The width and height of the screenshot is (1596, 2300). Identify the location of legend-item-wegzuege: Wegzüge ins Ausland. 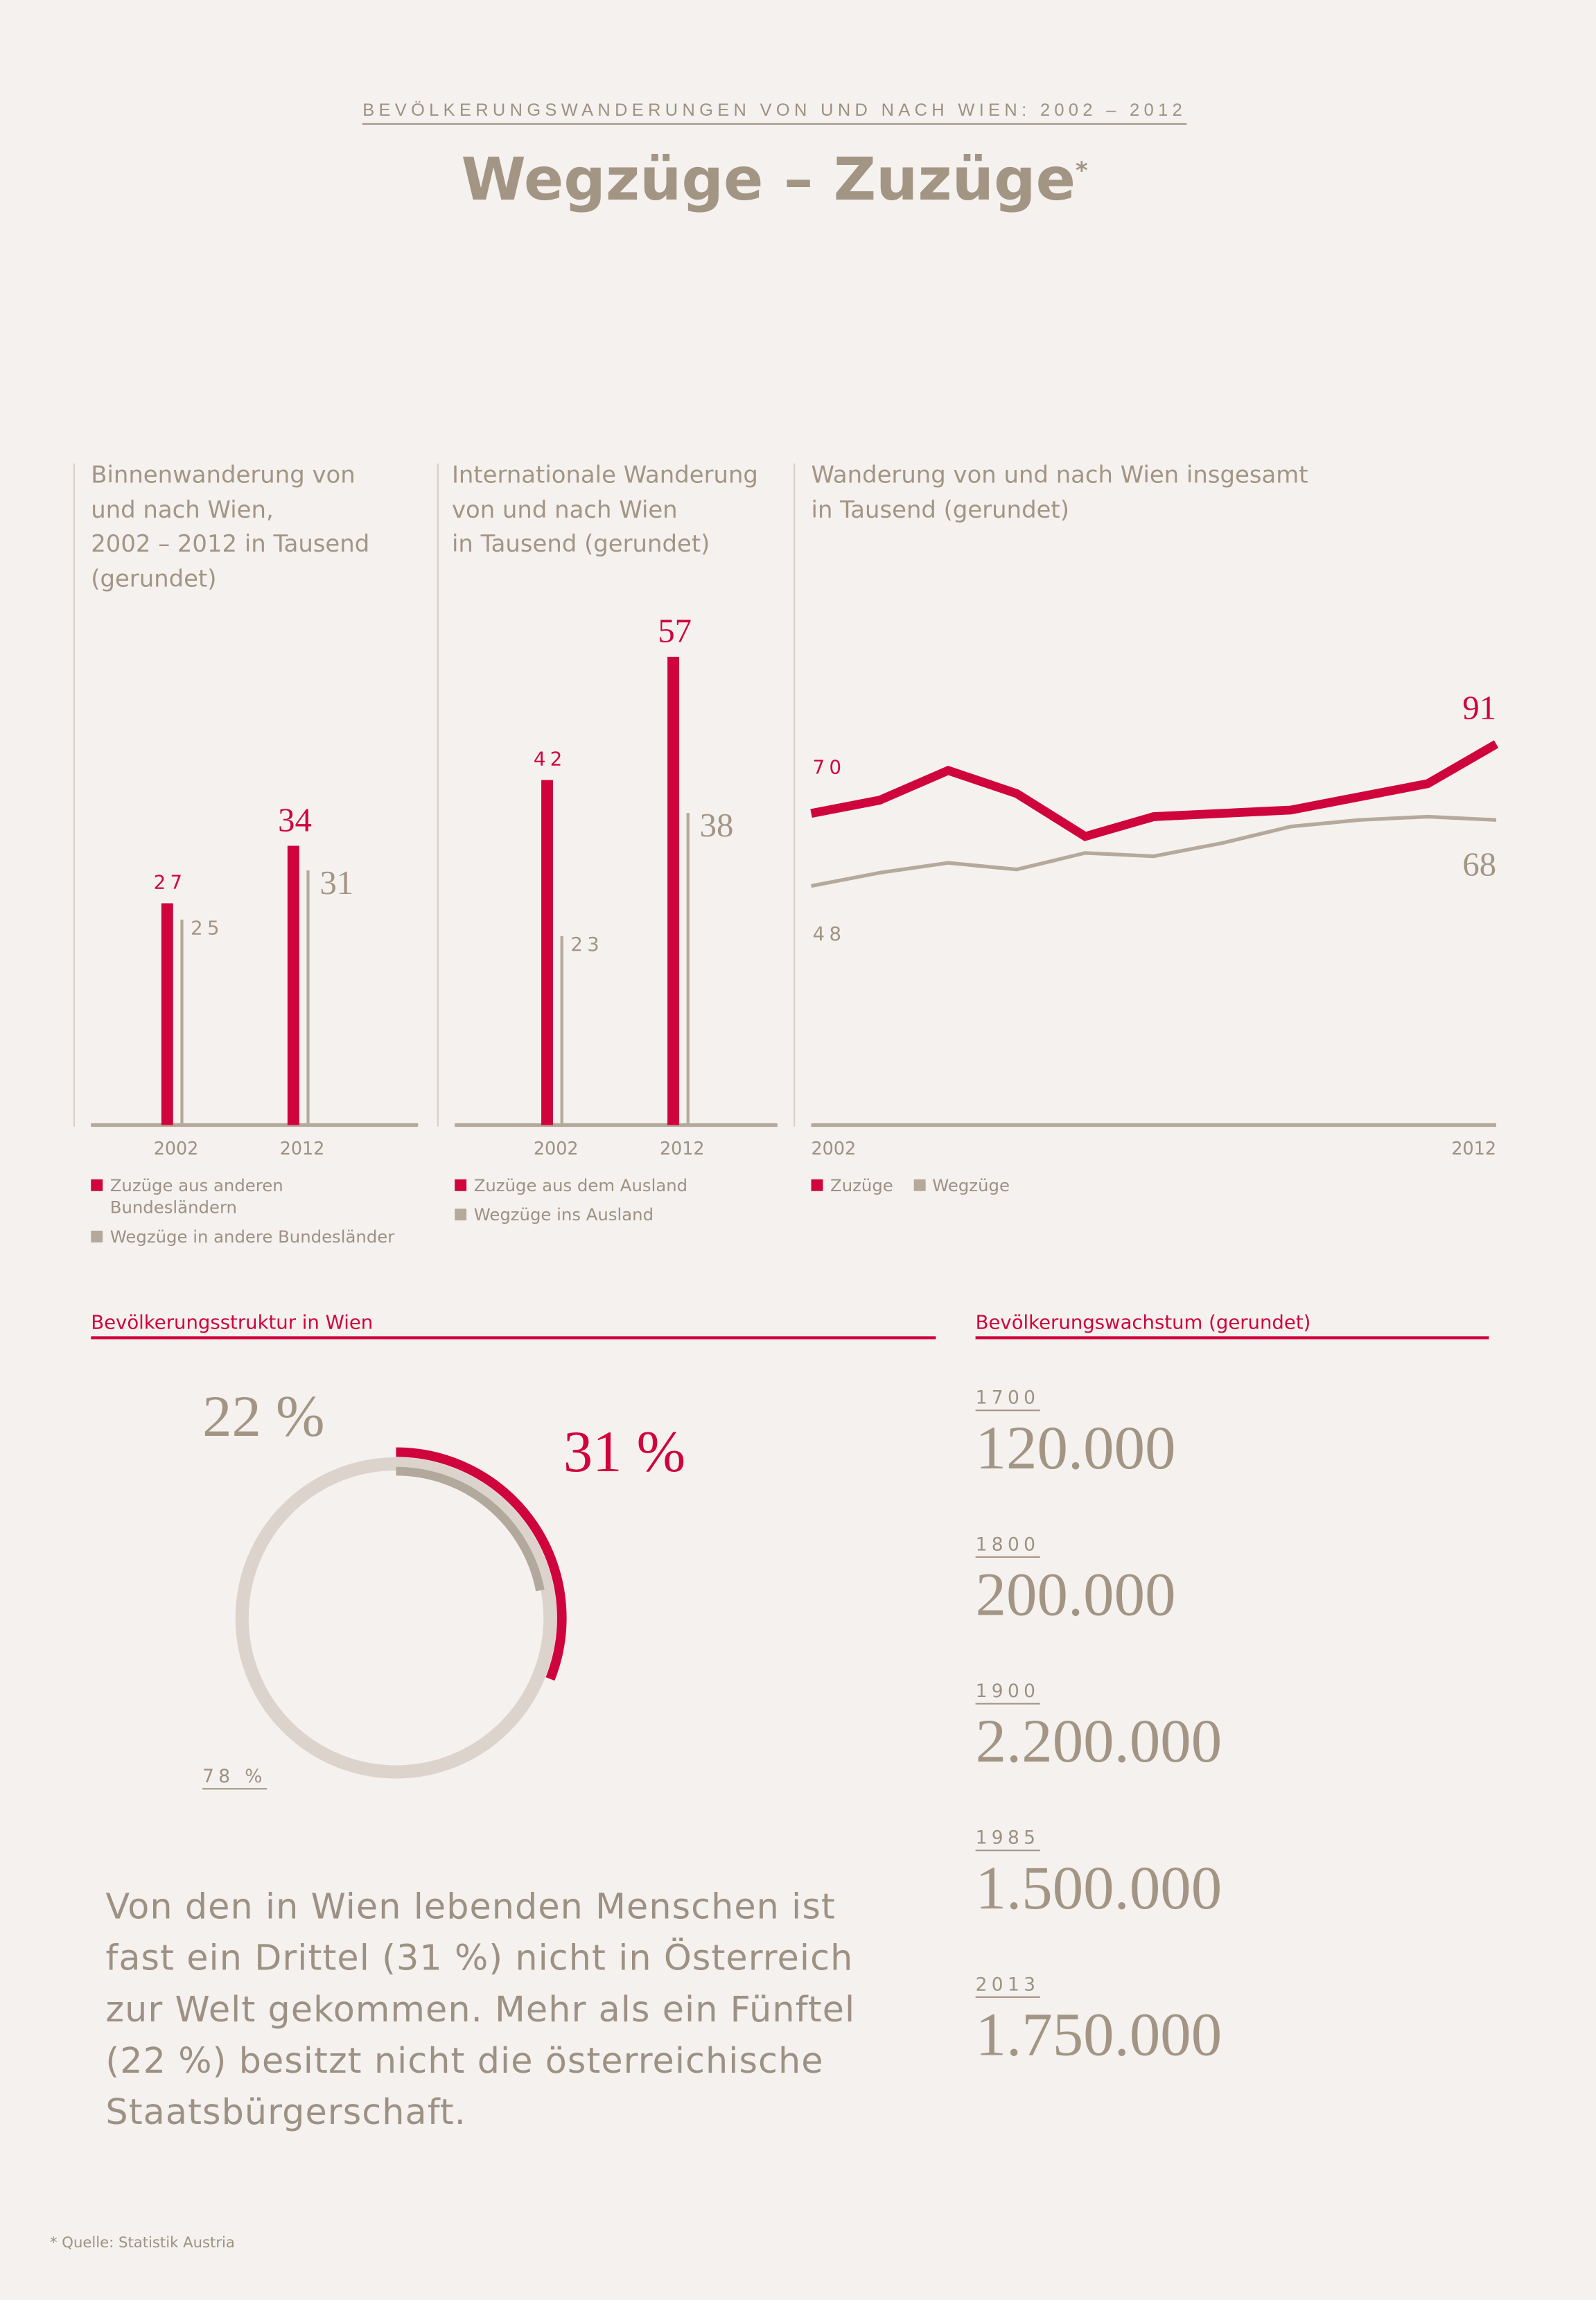
(571, 1215).